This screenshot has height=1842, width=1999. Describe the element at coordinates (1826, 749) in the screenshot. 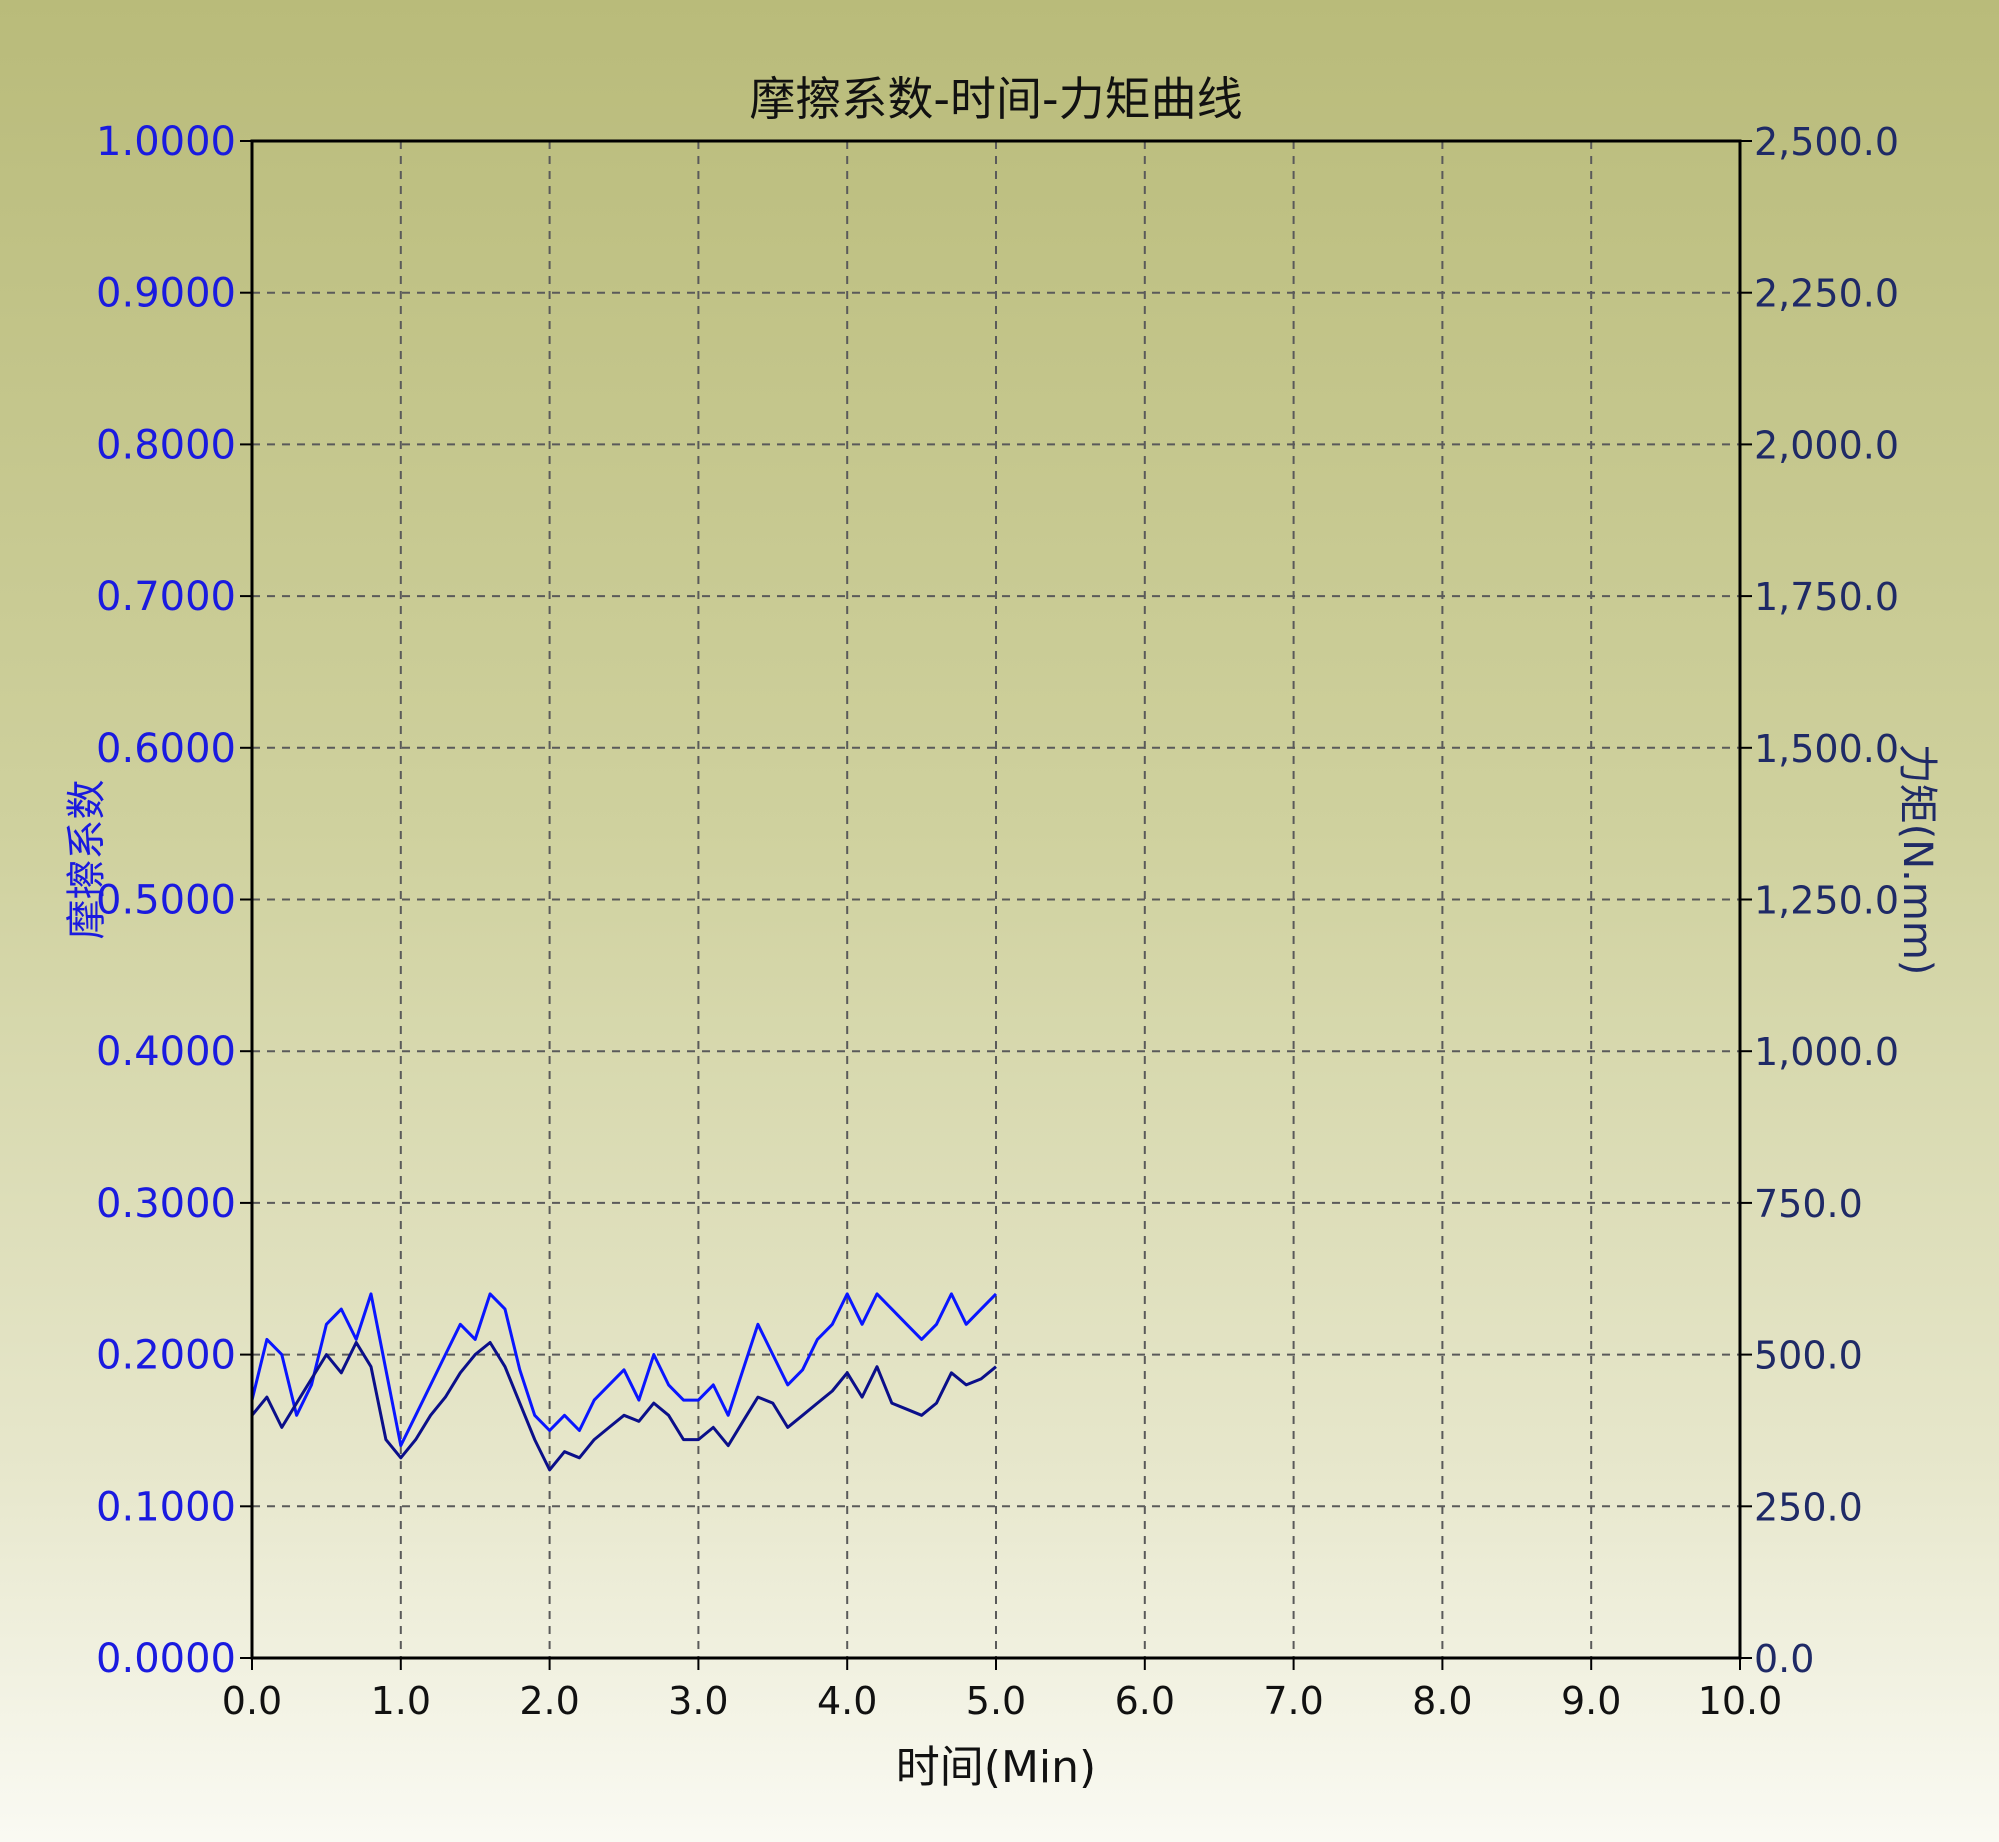

I see `y-right-tick-label: 1,500.0` at that location.